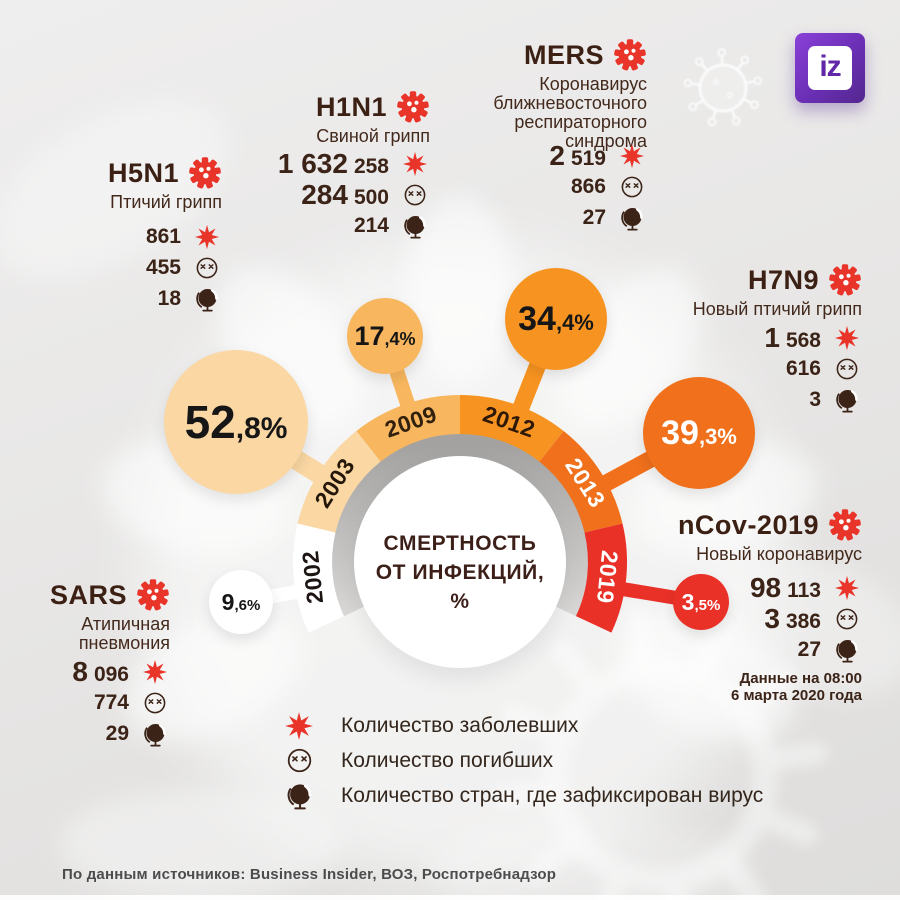 The height and width of the screenshot is (900, 900). I want to click on iz-logo: iz, so click(830, 68).